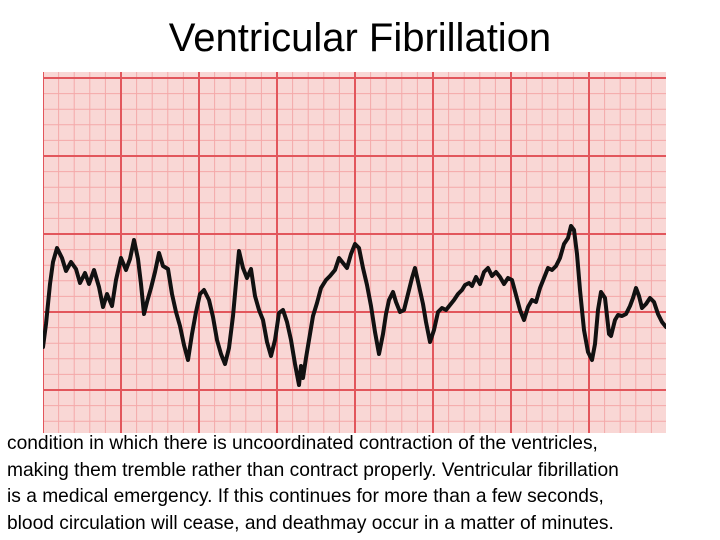  What do you see at coordinates (360, 38) in the screenshot?
I see `slide-title: Ventricular Fibrillation` at bounding box center [360, 38].